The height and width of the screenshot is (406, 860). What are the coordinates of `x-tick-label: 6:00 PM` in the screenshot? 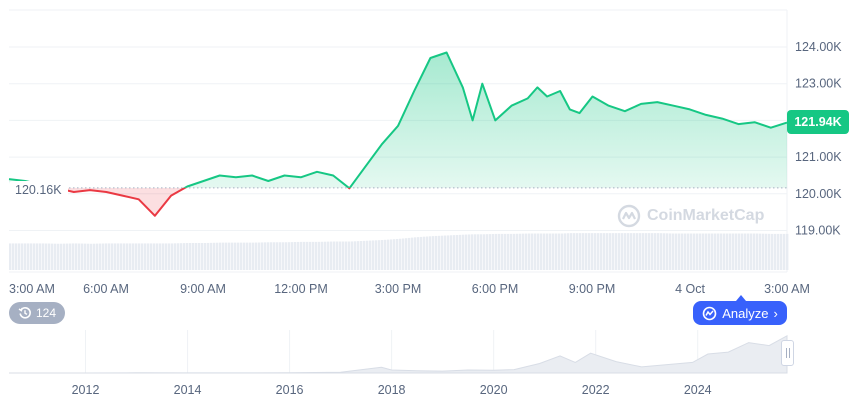 It's located at (495, 289).